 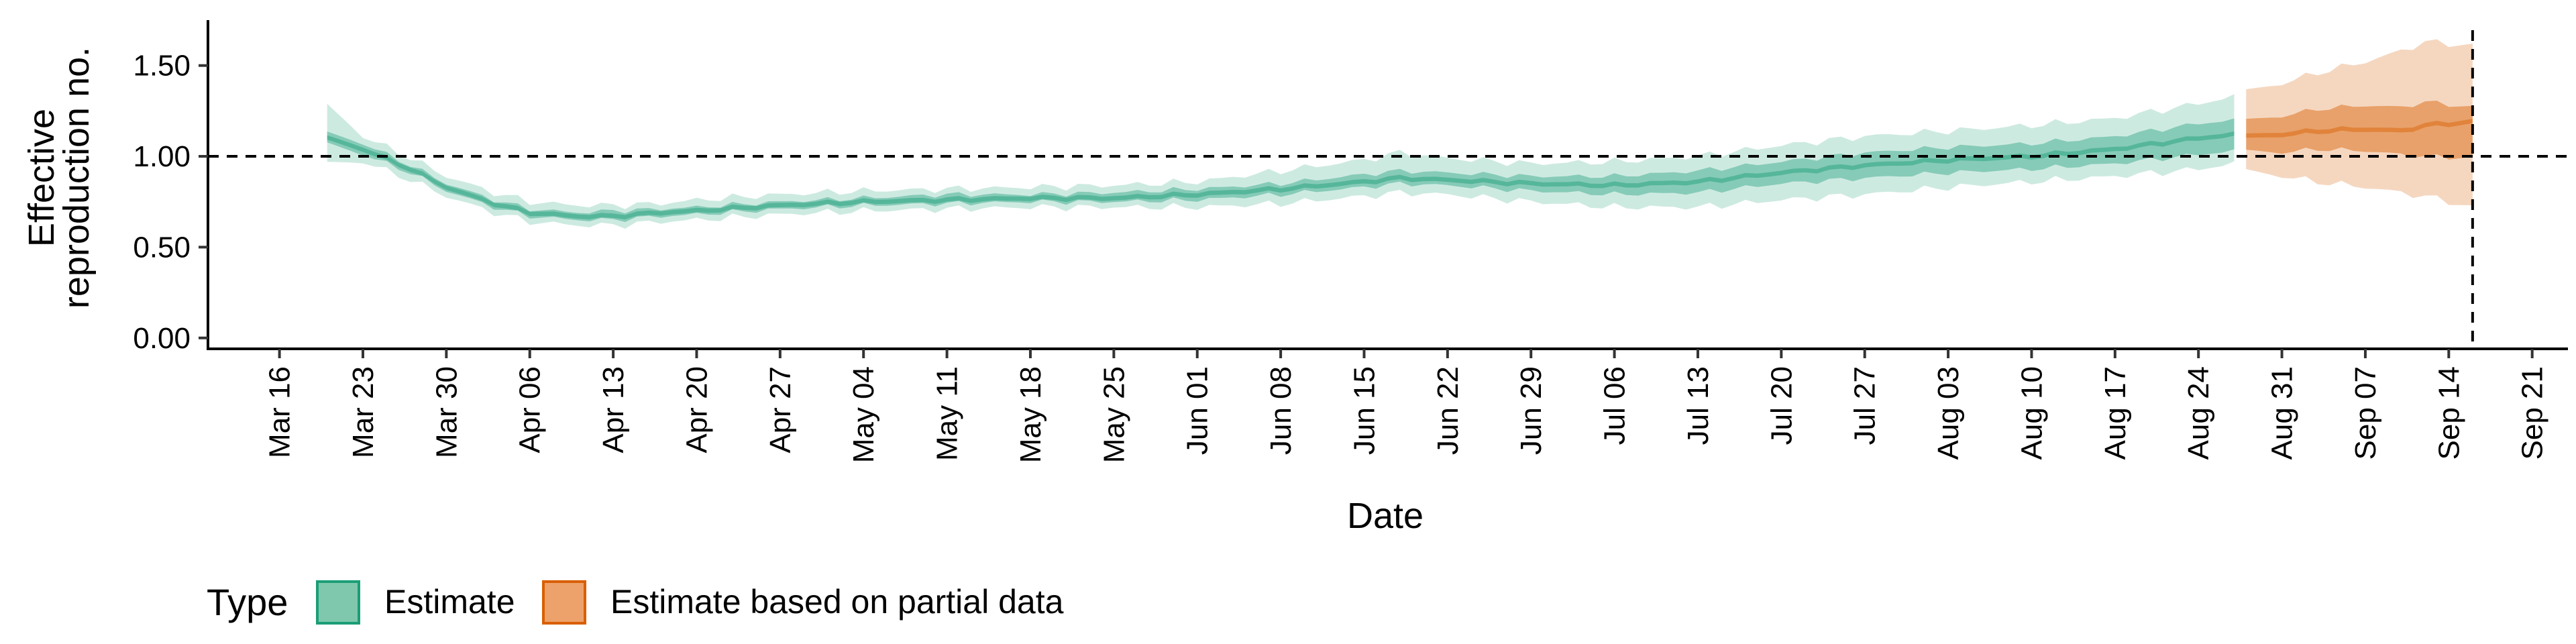 I want to click on median-band, so click(x=2359, y=128).